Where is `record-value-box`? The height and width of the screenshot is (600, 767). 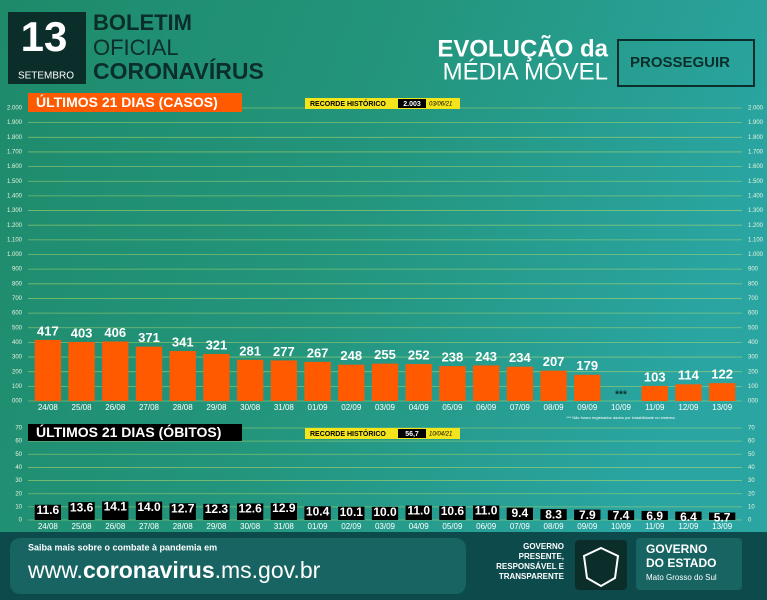
record-value-box is located at coordinates (412, 103).